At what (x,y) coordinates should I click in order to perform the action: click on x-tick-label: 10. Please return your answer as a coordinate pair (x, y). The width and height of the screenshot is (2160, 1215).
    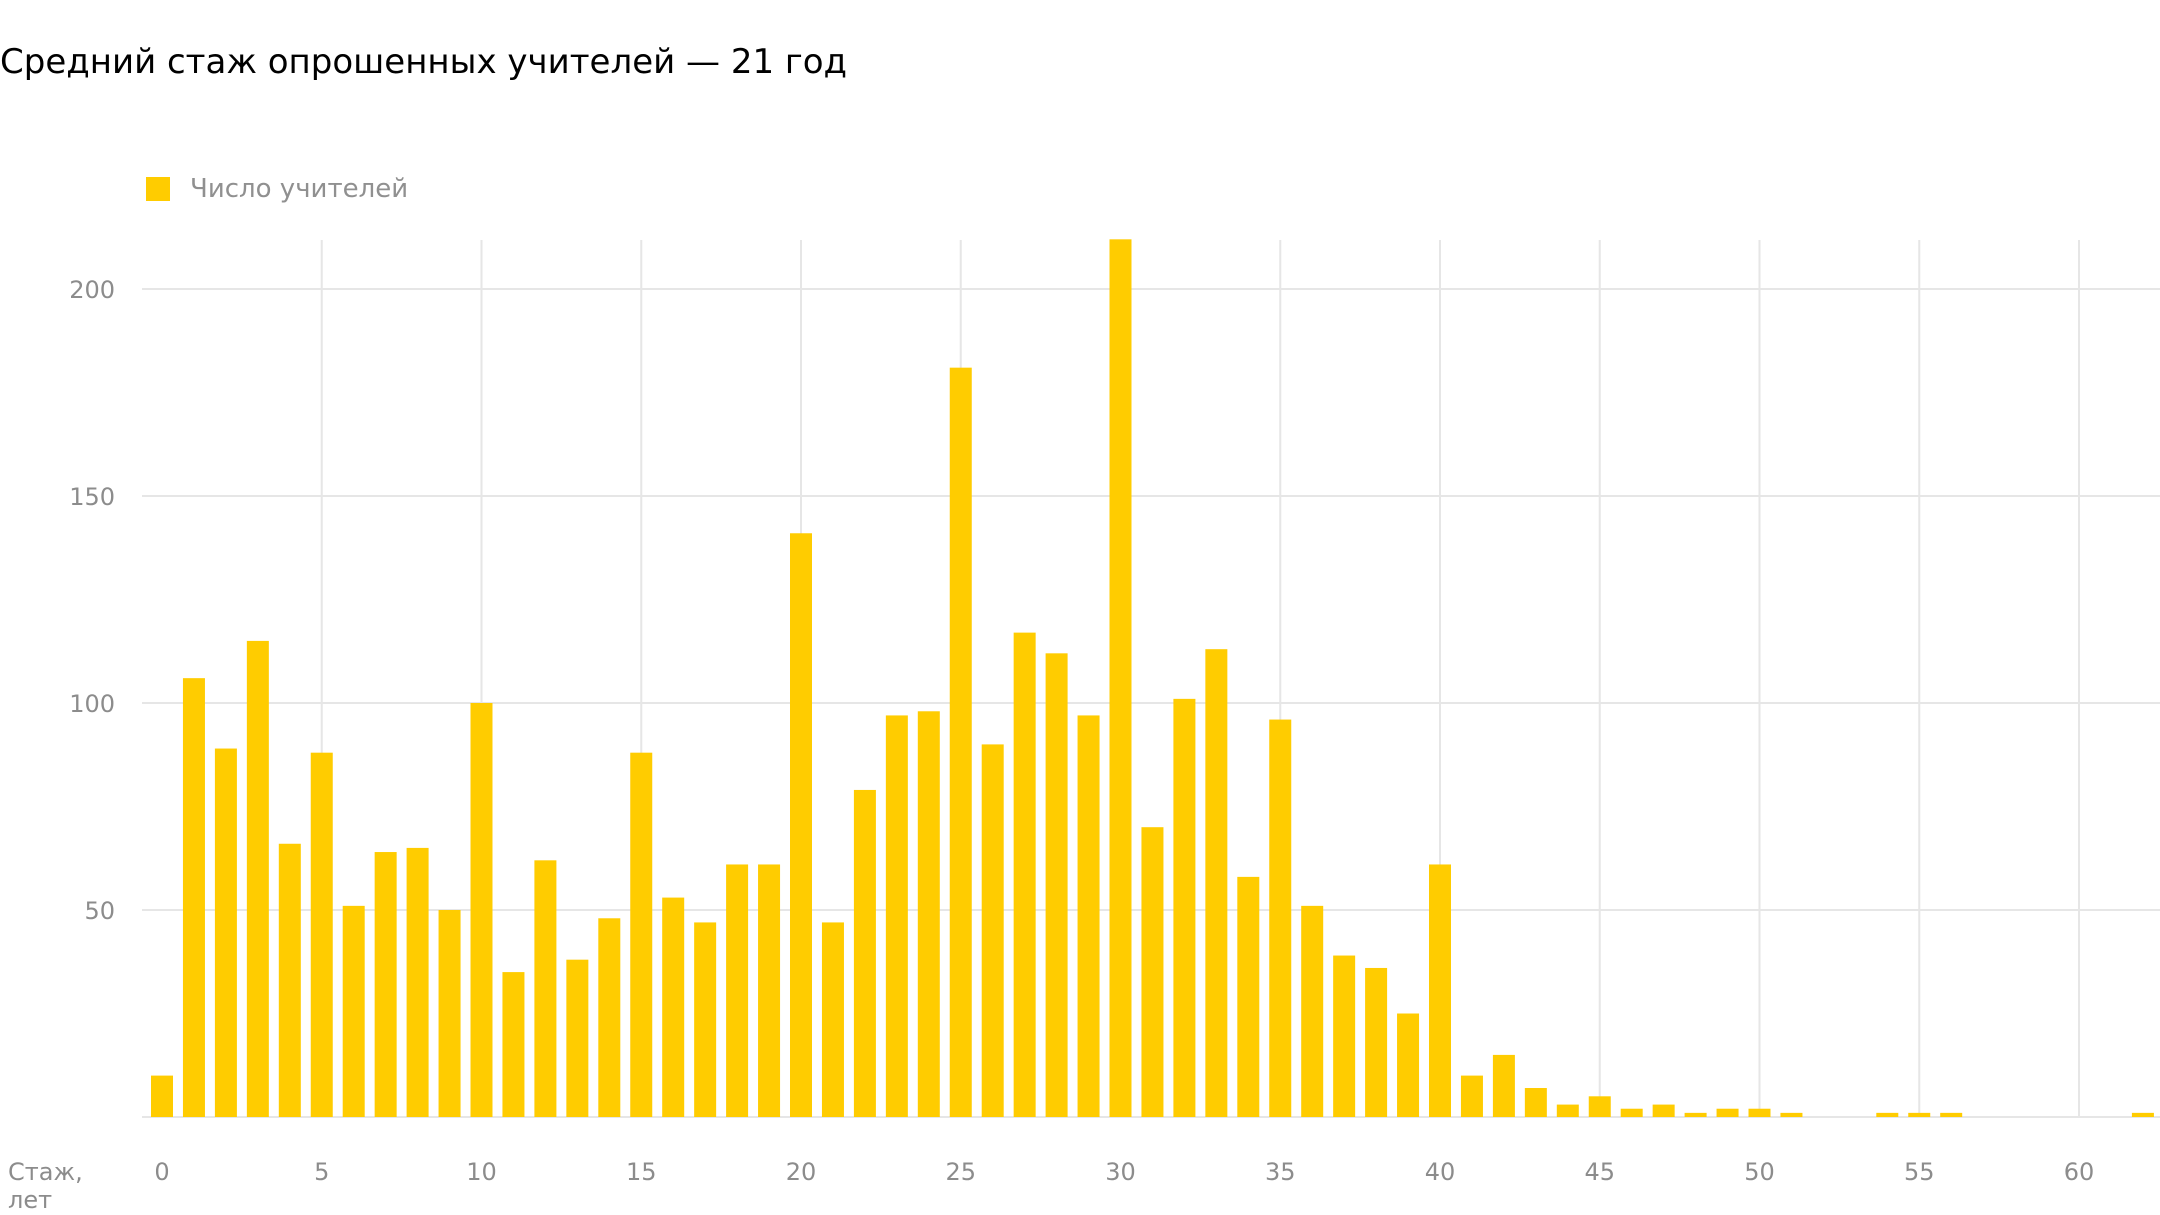
    Looking at the image, I should click on (481, 1172).